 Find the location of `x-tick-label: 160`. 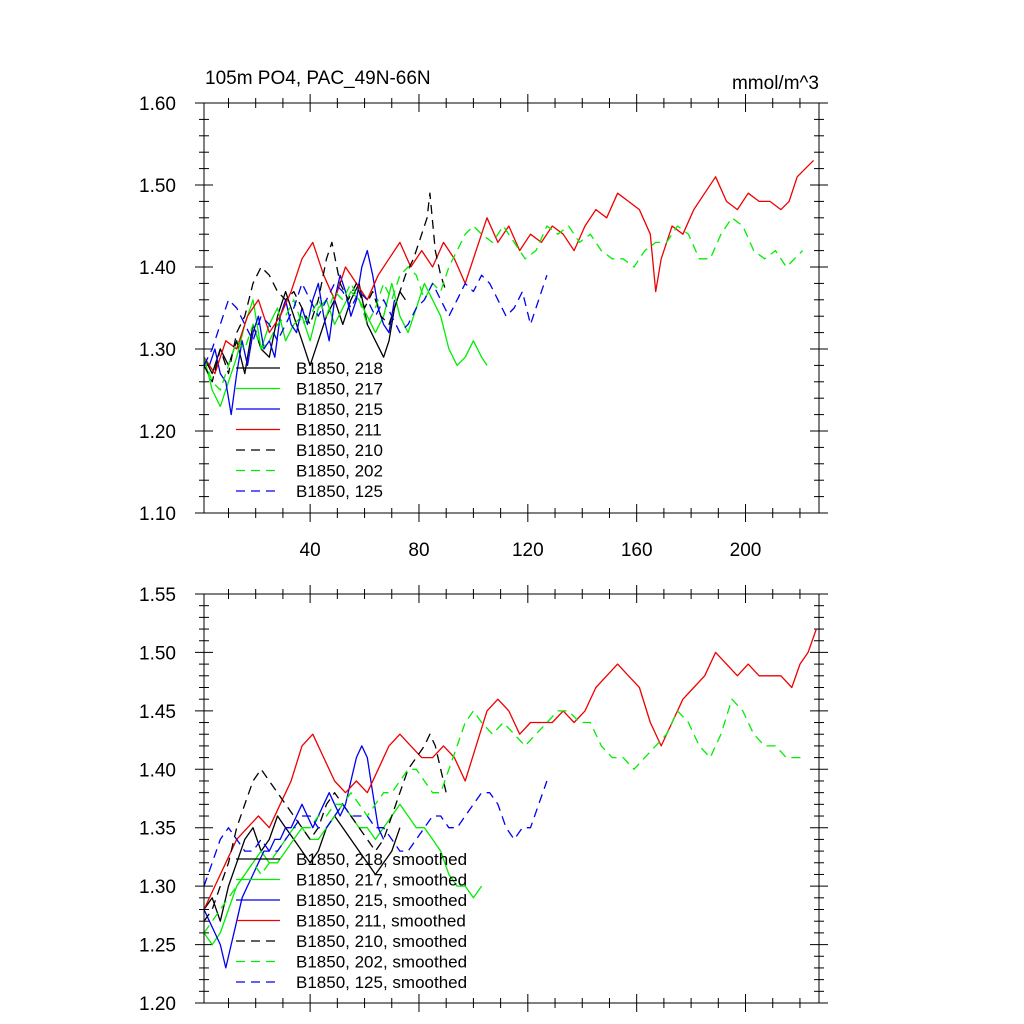

x-tick-label: 160 is located at coordinates (637, 550).